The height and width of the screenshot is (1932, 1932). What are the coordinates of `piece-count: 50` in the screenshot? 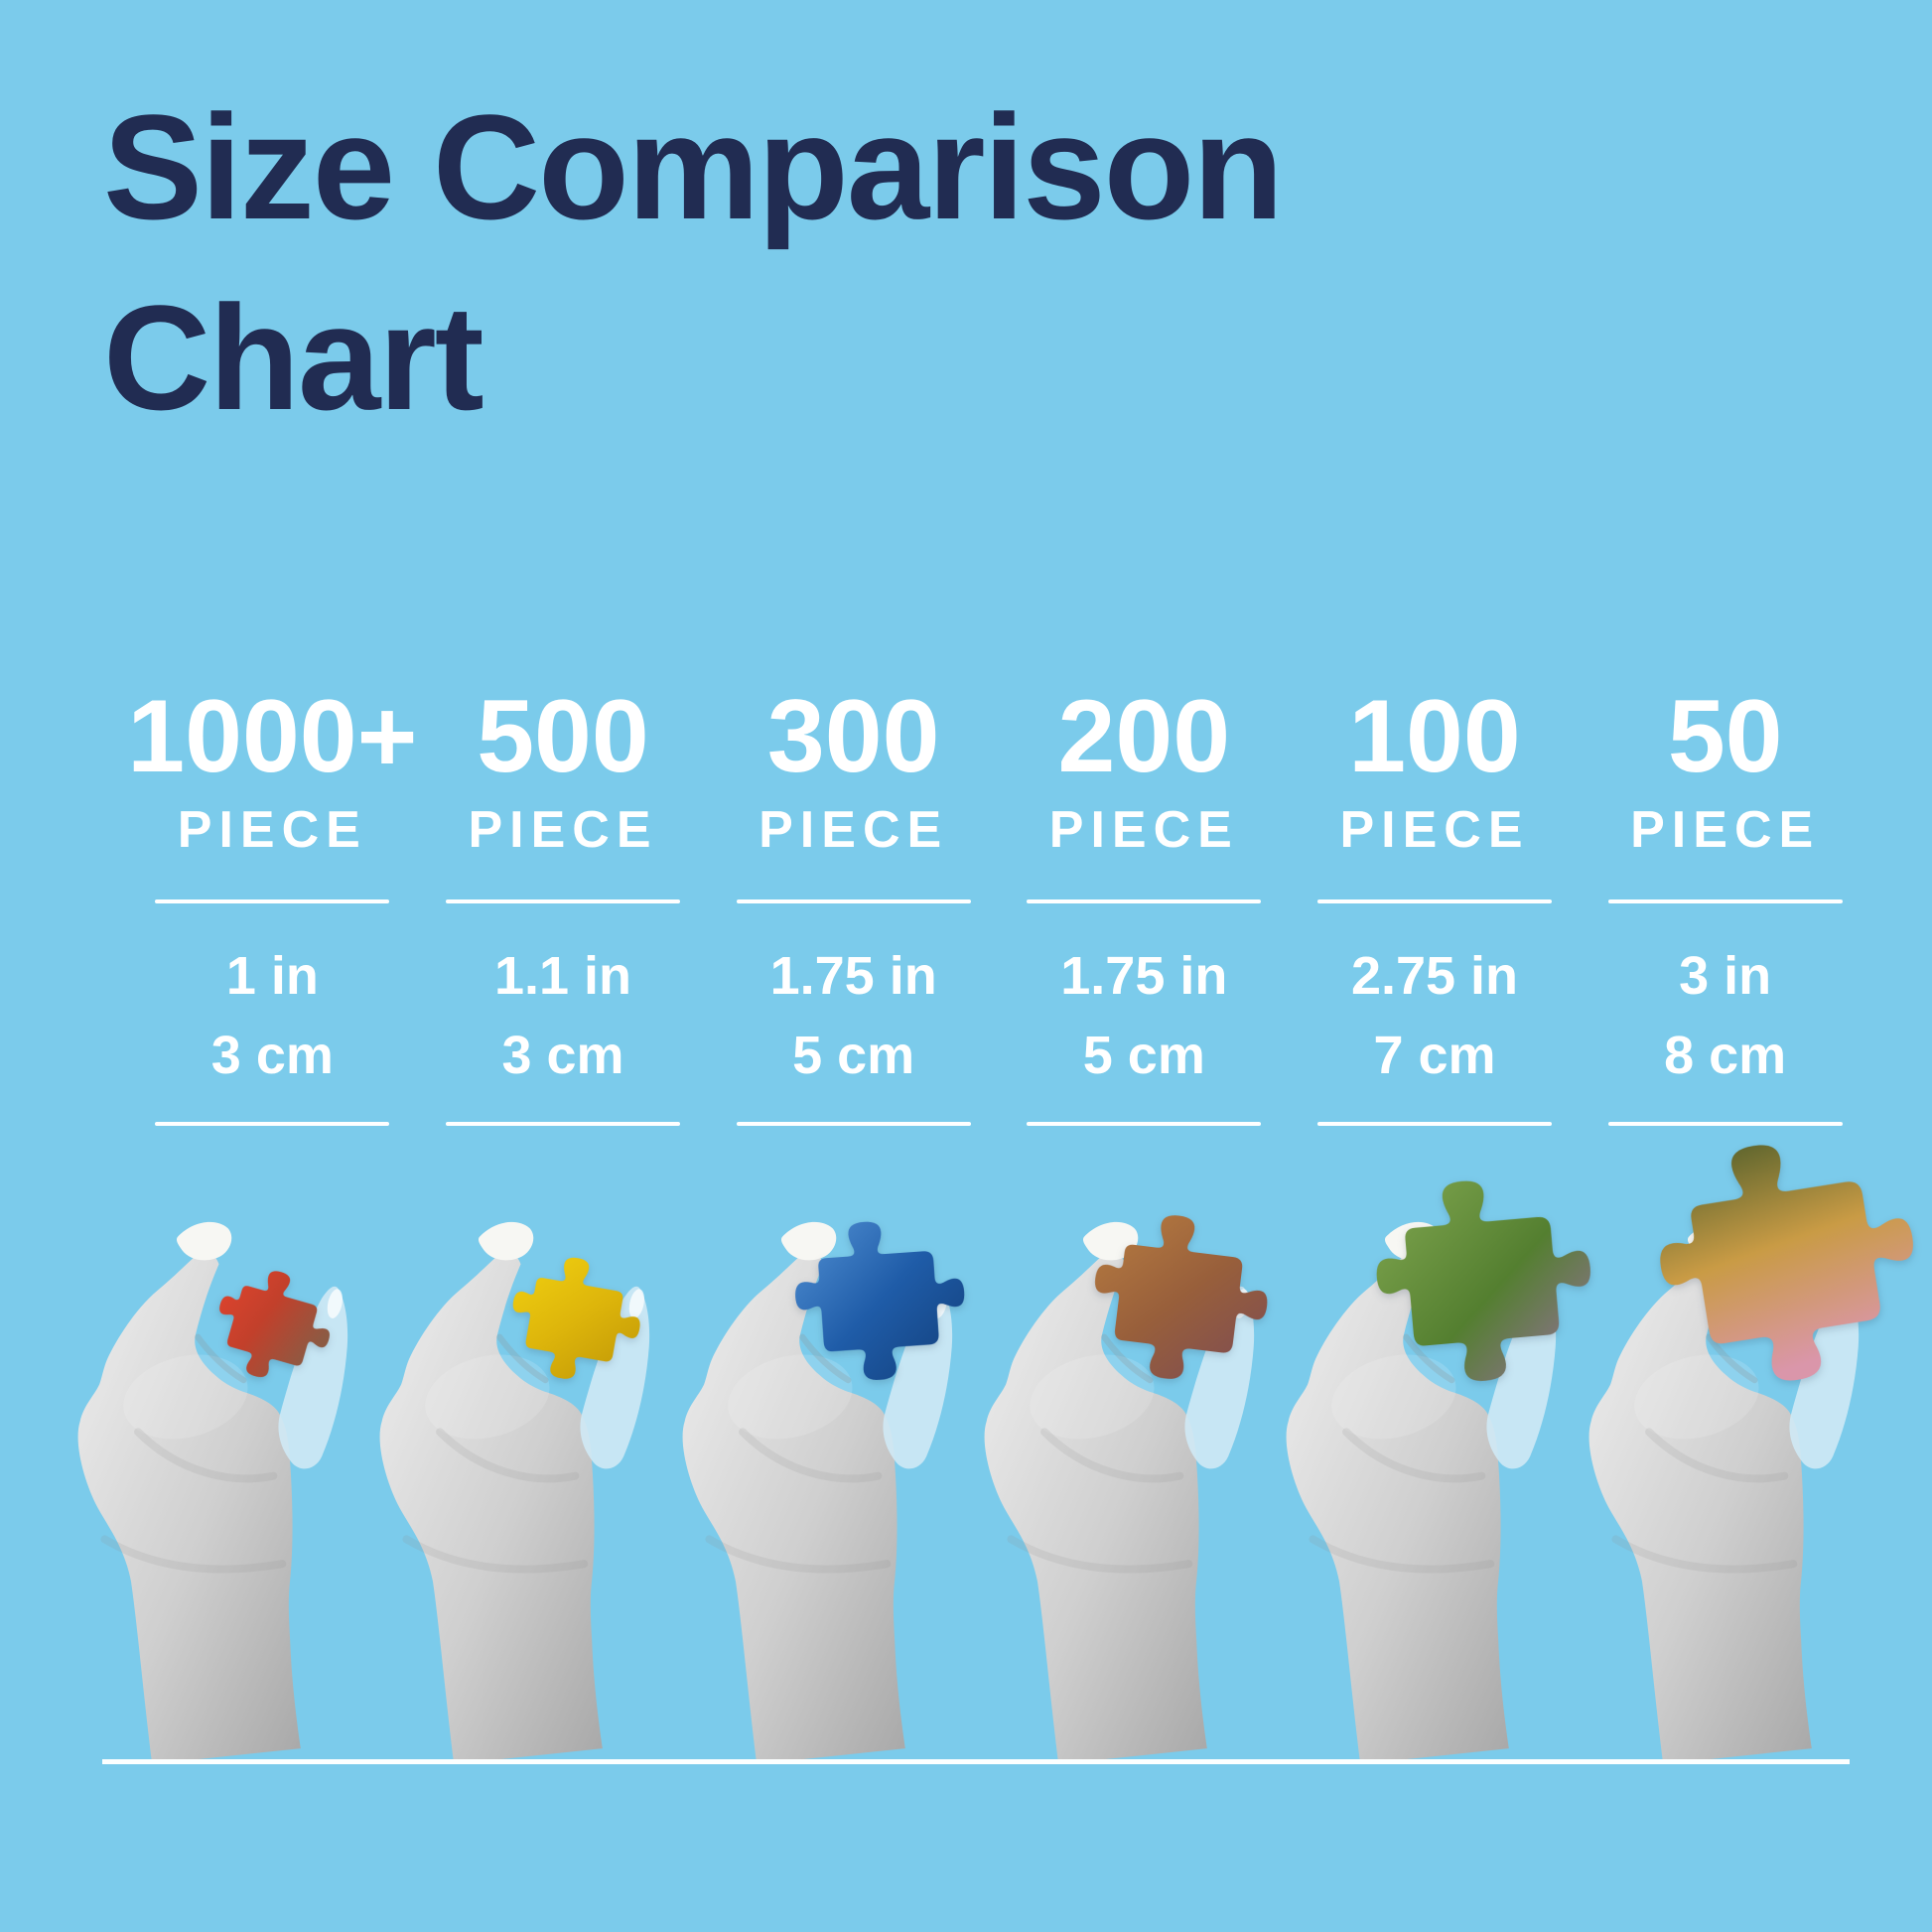 It's located at (1725, 736).